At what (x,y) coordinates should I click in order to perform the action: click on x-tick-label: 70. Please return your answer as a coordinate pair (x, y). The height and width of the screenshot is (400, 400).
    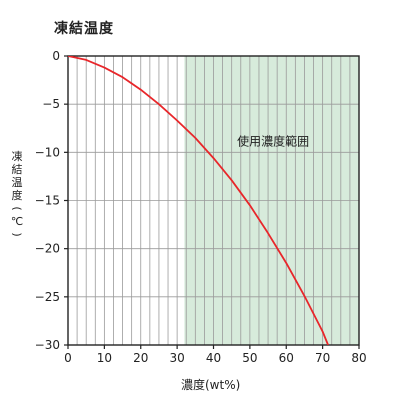
    Looking at the image, I should click on (322, 358).